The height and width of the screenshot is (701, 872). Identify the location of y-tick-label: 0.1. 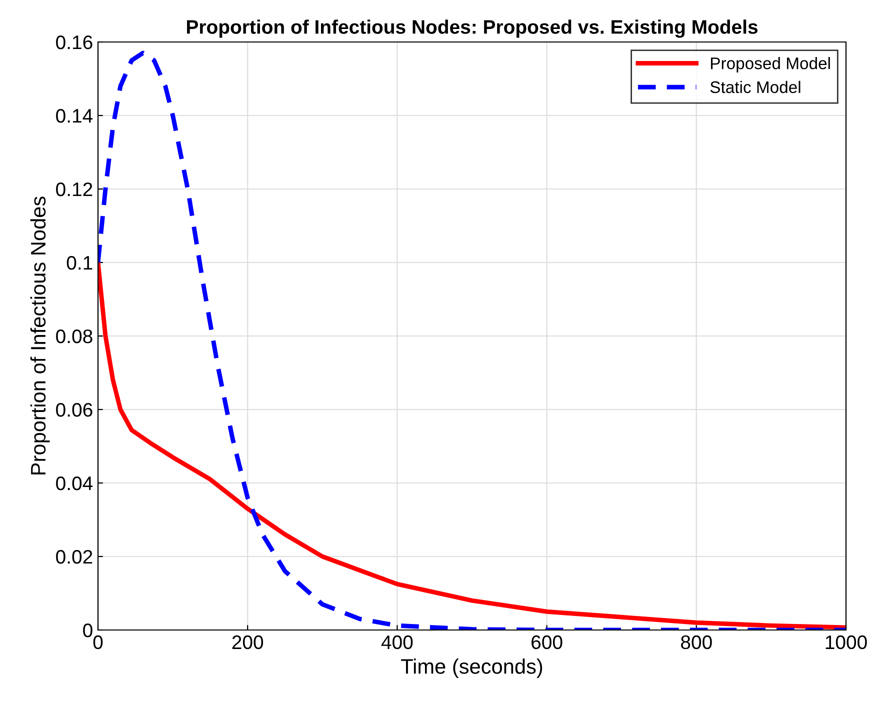
(79, 263).